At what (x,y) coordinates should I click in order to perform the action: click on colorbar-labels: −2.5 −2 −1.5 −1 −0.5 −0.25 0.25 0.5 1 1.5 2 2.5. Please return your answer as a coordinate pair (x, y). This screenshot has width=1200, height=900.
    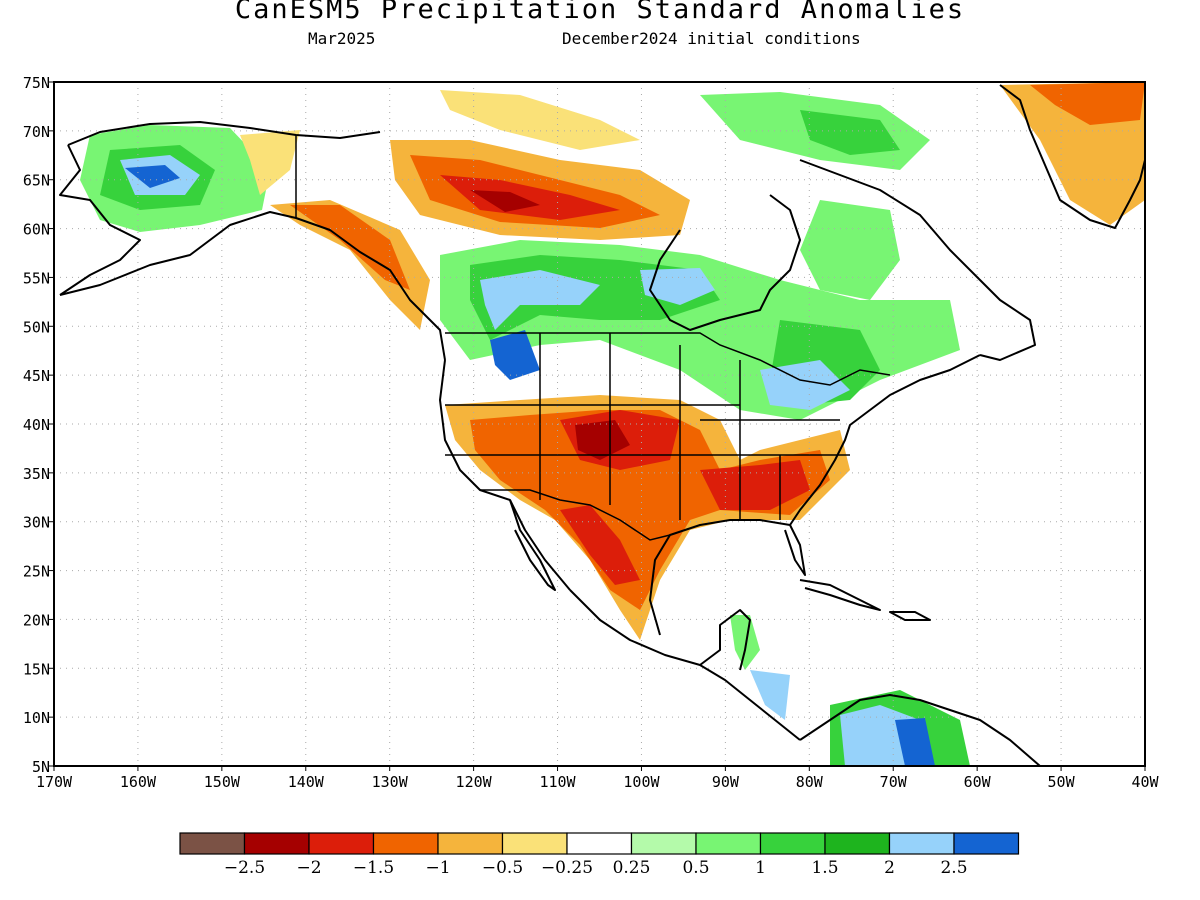
    Looking at the image, I should click on (596, 868).